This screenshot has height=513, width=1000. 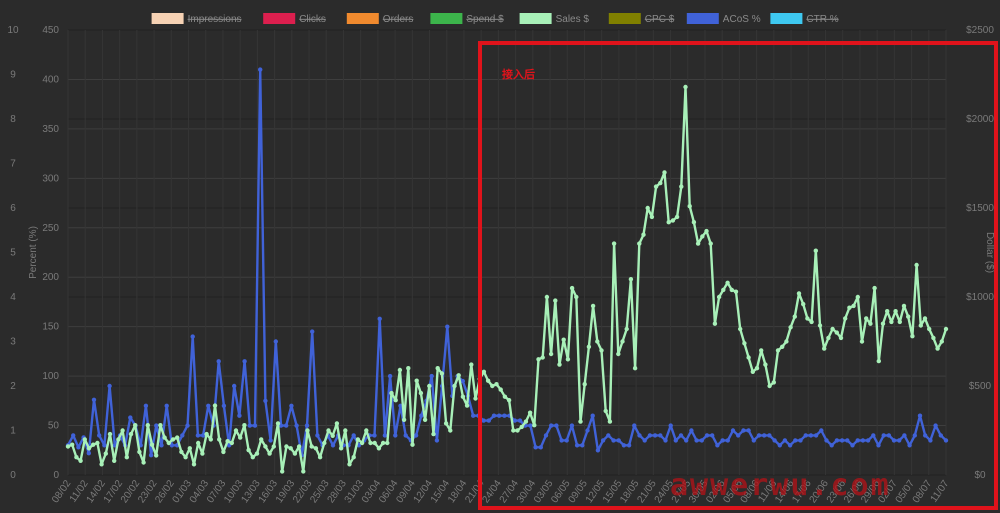 I want to click on legend-item: Spend $, so click(x=467, y=19).